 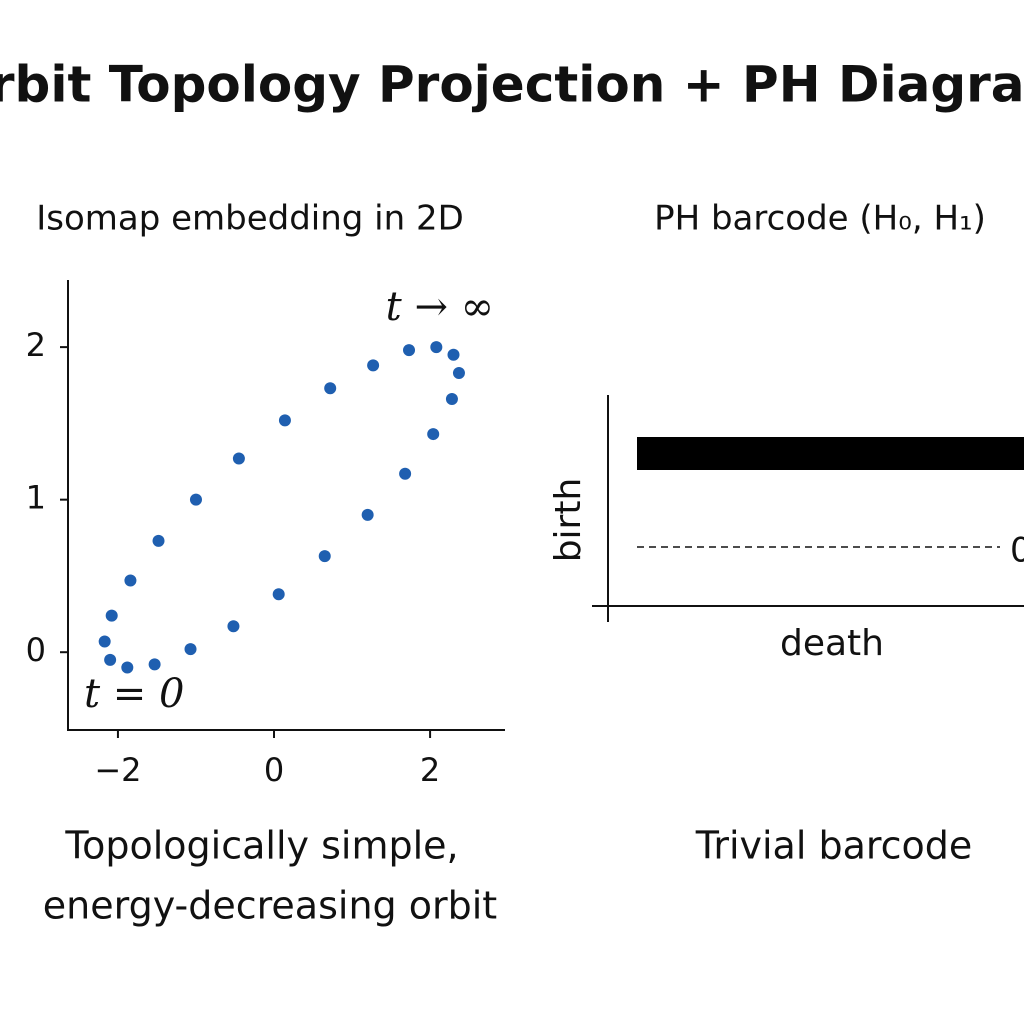 I want to click on panel-title: PH barcode (H₀, H₁), so click(x=820, y=219).